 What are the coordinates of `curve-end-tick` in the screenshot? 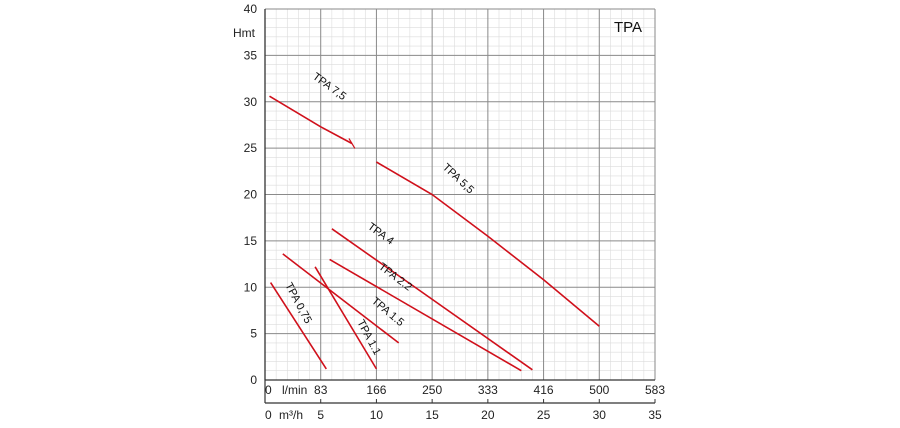 It's located at (352, 143).